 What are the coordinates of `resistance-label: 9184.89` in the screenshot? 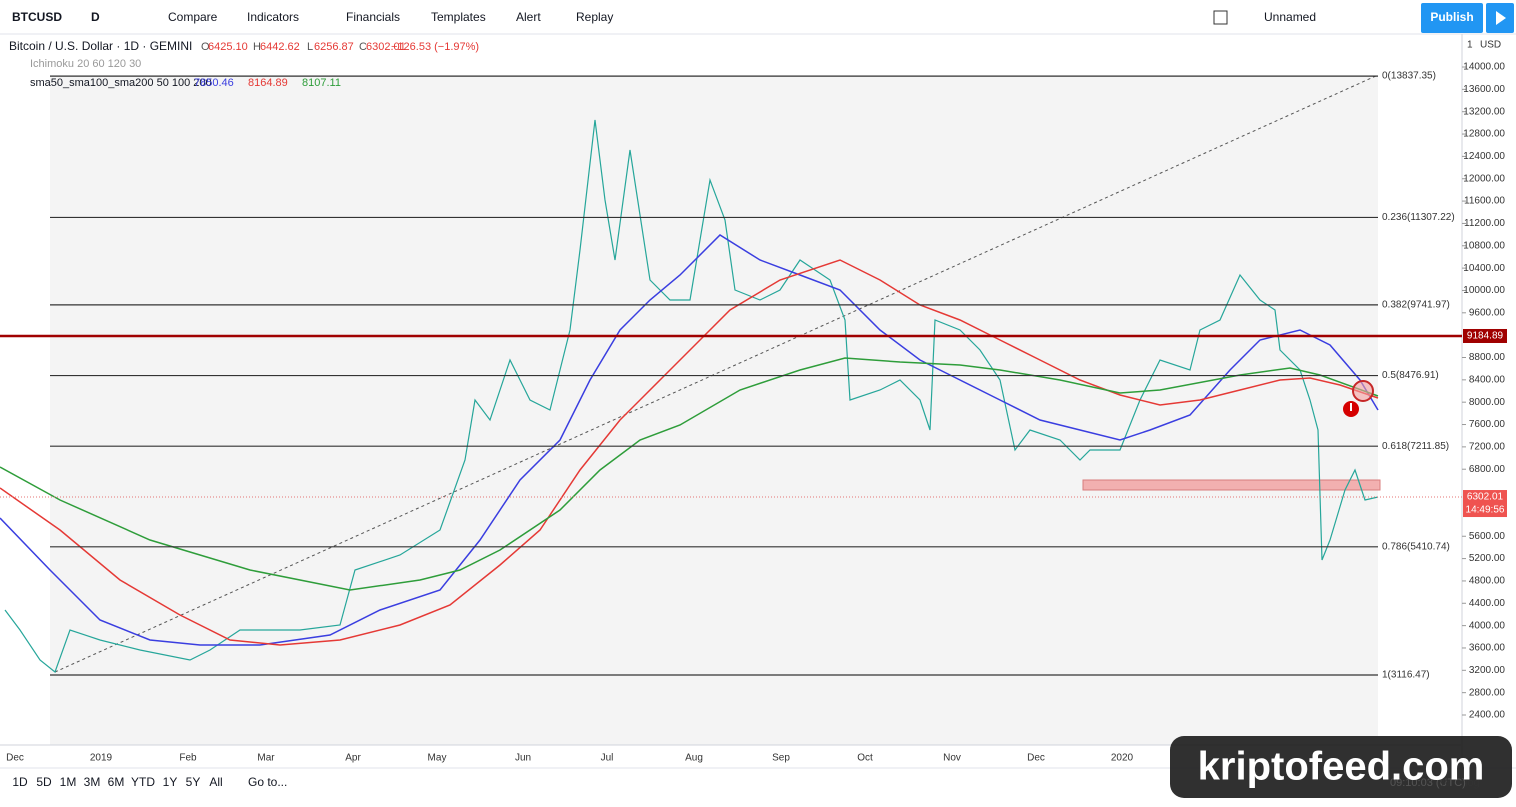 It's located at (1485, 336).